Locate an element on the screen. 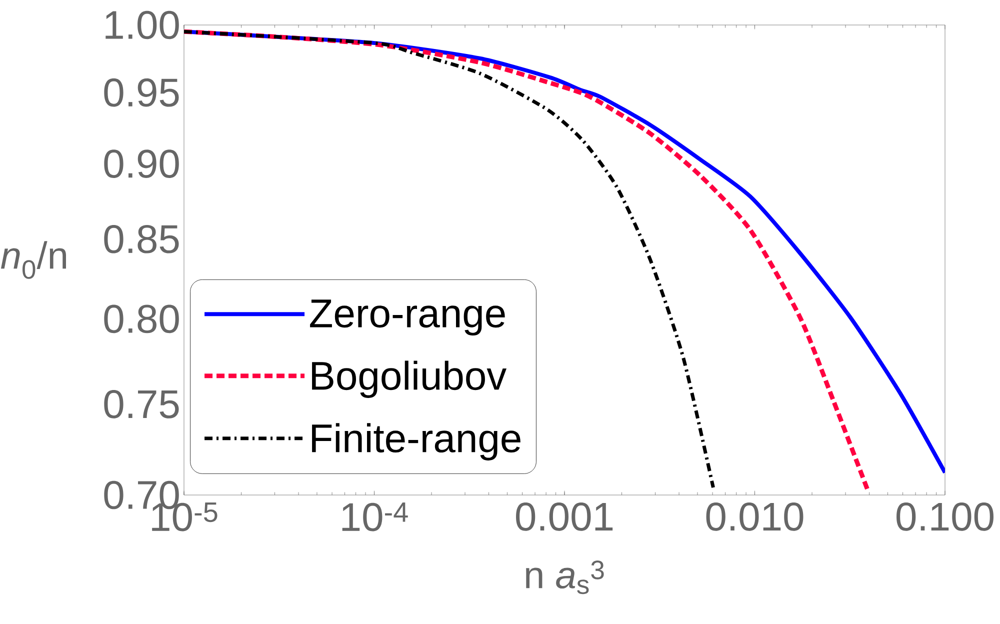 The image size is (1000, 624). x-axis-title: n a$_{s}$$^{3}$ is located at coordinates (565, 577).